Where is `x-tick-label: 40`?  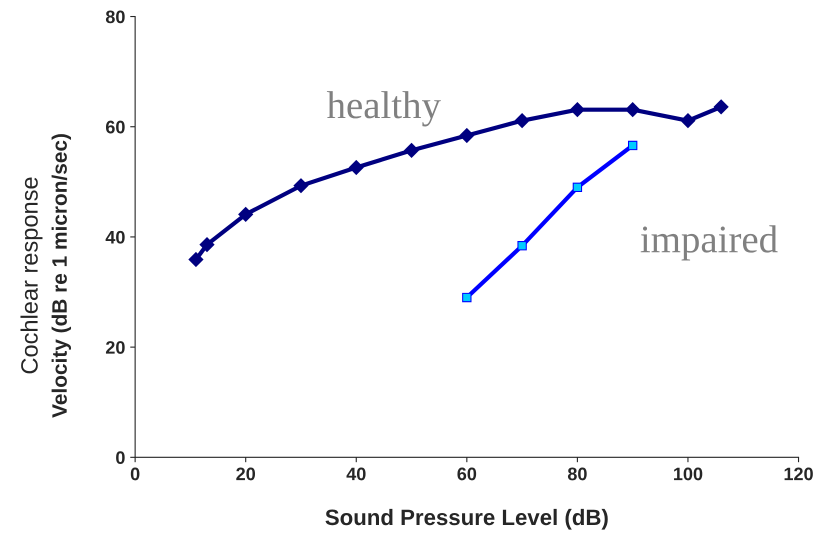
x-tick-label: 40 is located at coordinates (356, 474).